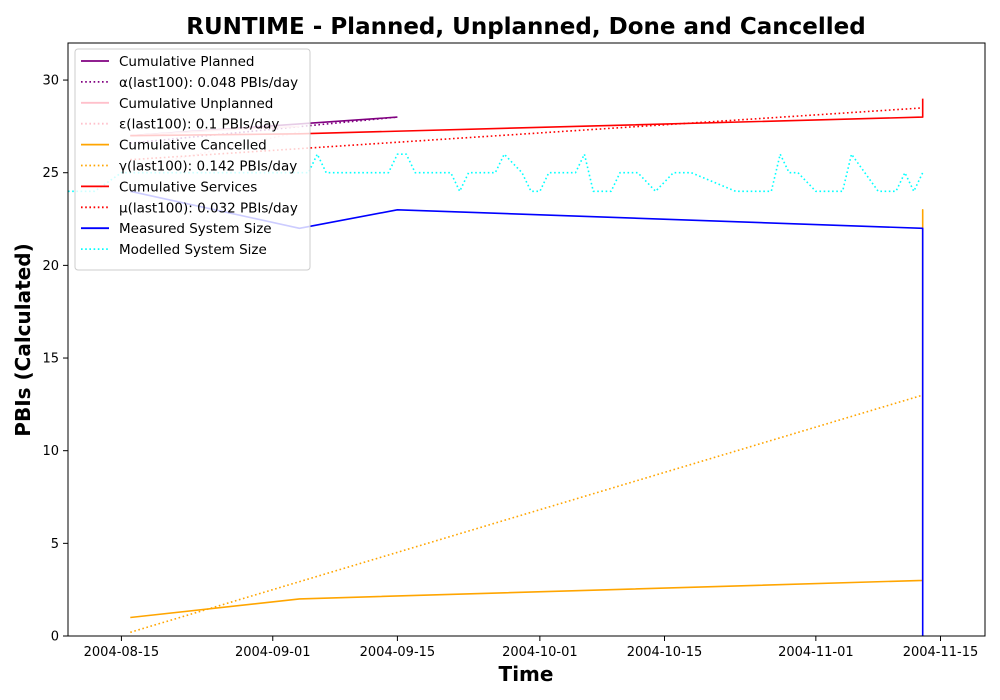 Image resolution: width=1000 pixels, height=700 pixels. I want to click on x-tick-label: 2004-11-15, so click(941, 652).